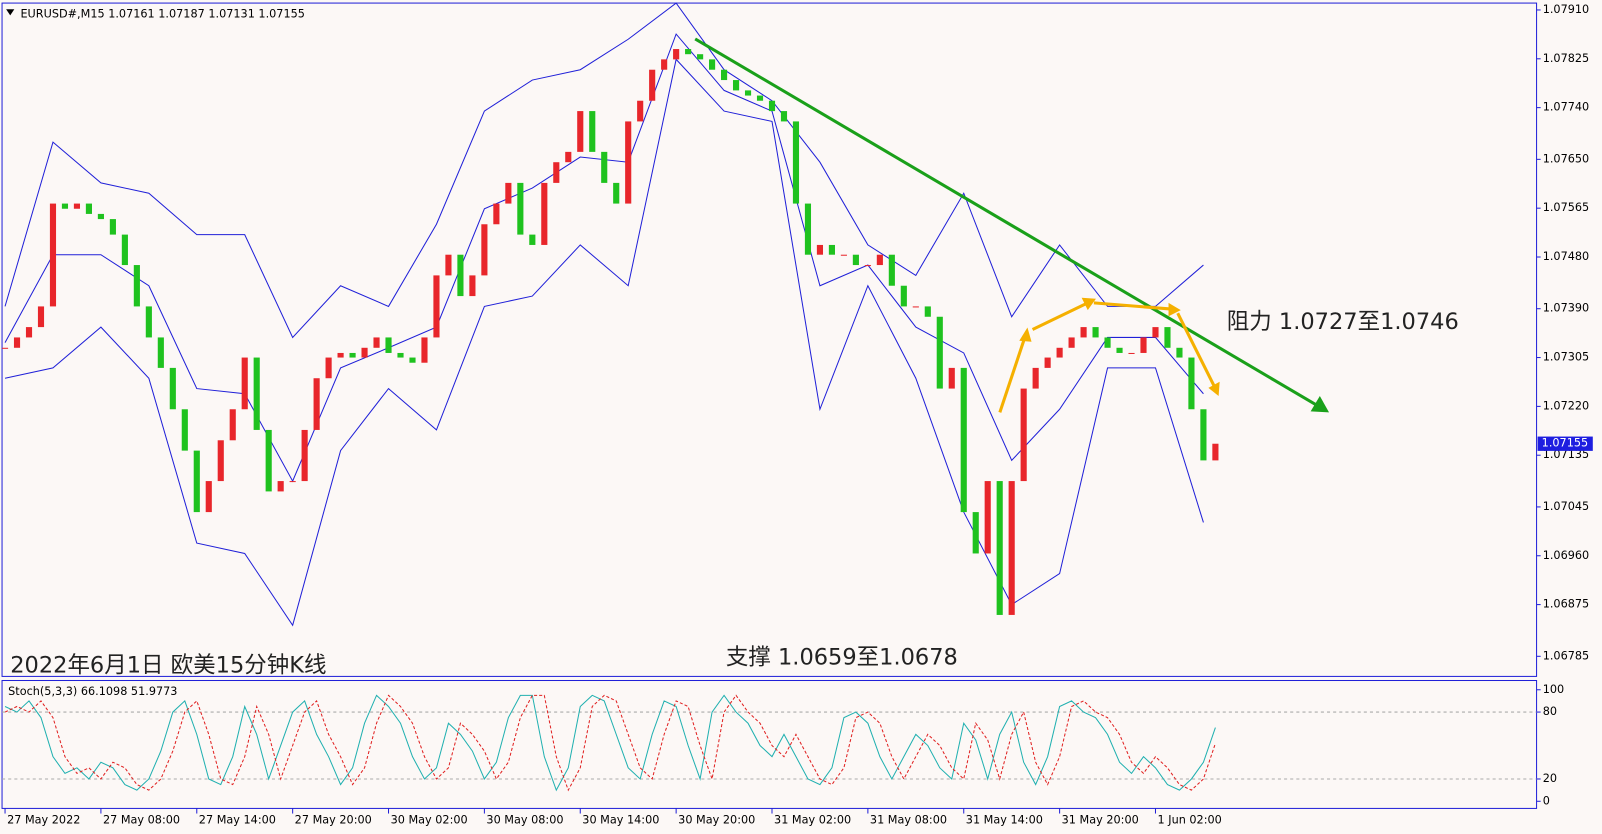 The image size is (1602, 834). What do you see at coordinates (92, 691) in the screenshot?
I see `stoch-title: Stoch(5,3,3) 66.1098 51.9773` at bounding box center [92, 691].